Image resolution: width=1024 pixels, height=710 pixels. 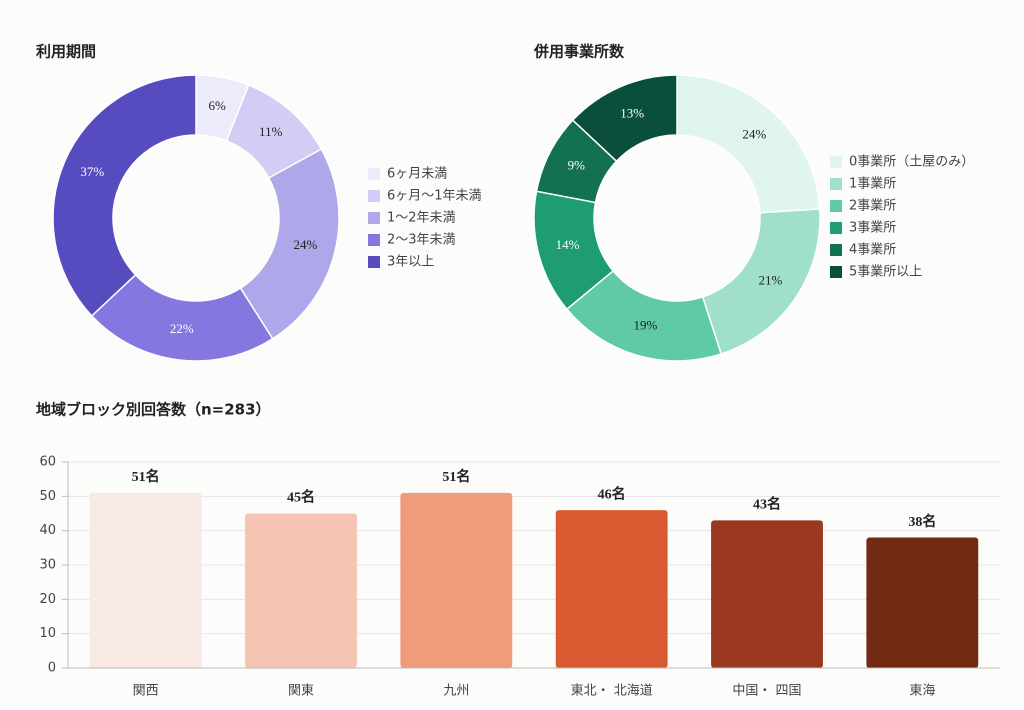 I want to click on data-label: 21%, so click(x=771, y=279).